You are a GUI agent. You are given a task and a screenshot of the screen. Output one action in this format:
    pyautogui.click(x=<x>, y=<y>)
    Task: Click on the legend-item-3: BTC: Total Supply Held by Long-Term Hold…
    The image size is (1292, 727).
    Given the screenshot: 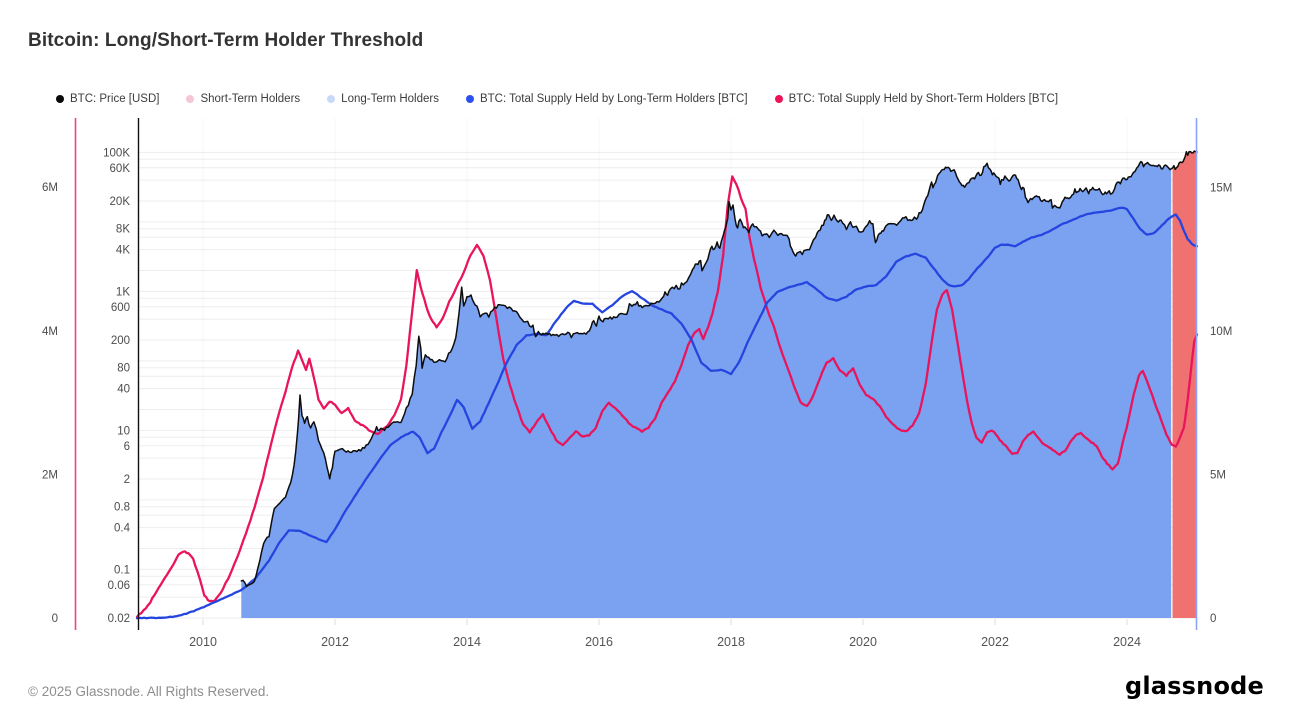 What is the action you would take?
    pyautogui.click(x=606, y=99)
    